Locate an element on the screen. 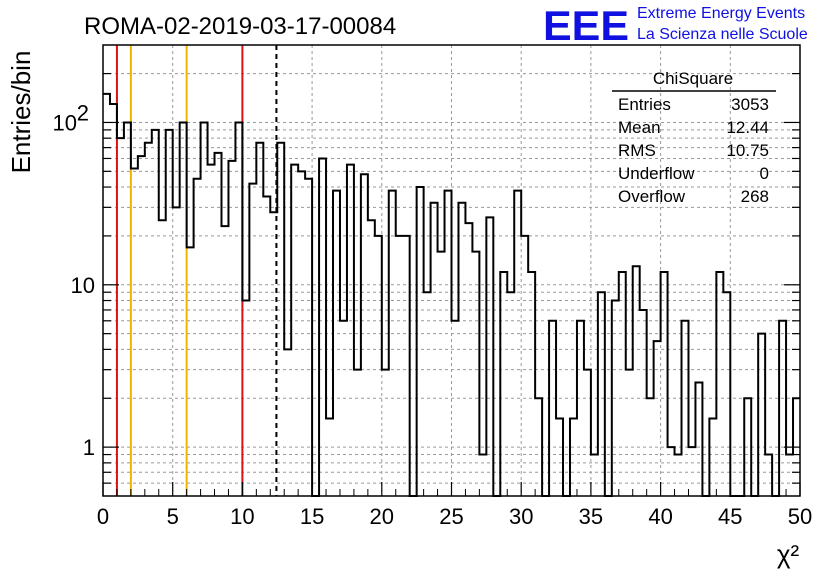 The image size is (836, 572). stats-label: Overflow is located at coordinates (652, 196).